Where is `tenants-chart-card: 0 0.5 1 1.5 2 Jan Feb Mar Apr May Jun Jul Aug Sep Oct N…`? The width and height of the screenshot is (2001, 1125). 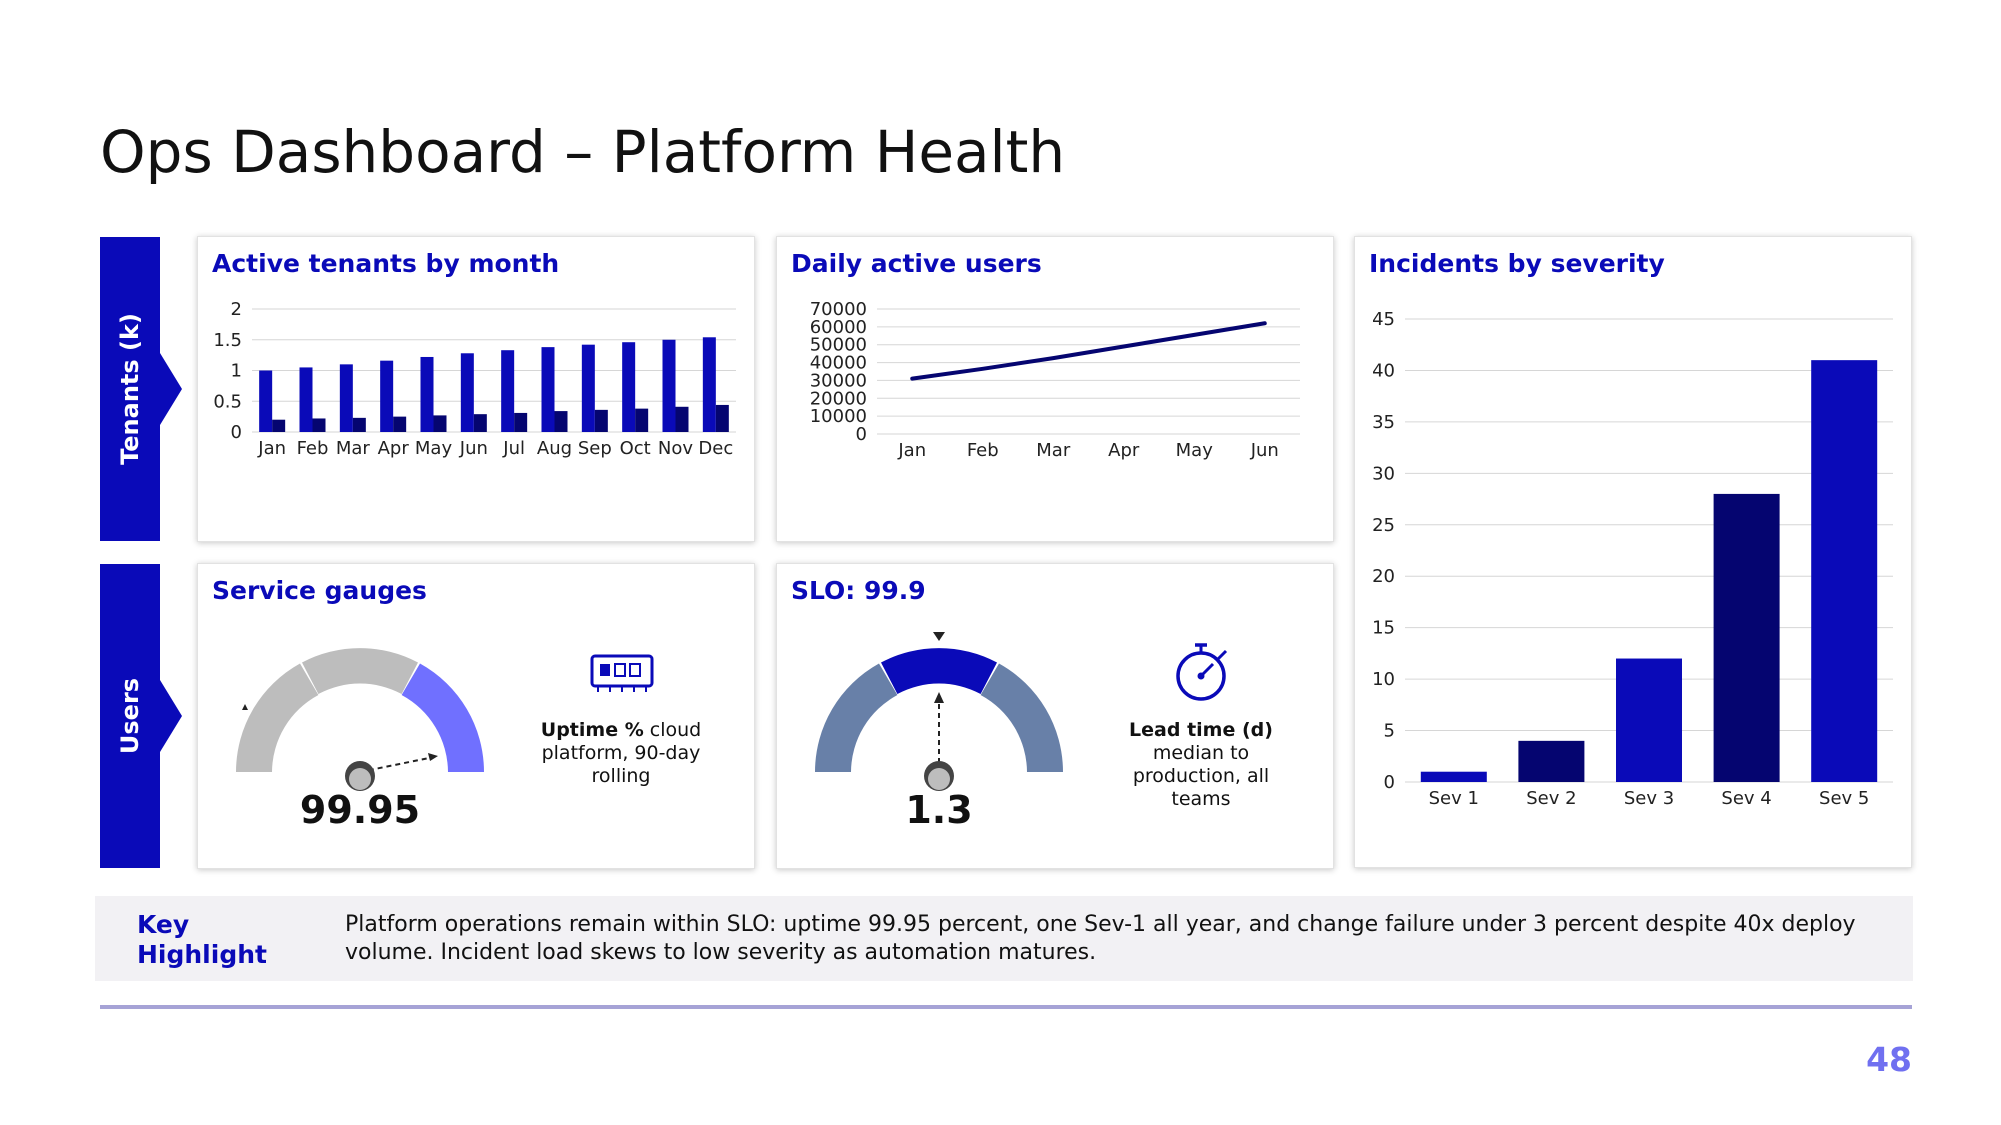 tenants-chart-card: 0 0.5 1 1.5 2 Jan Feb Mar Apr May Jun Jul Aug Sep Oct N… is located at coordinates (476, 389).